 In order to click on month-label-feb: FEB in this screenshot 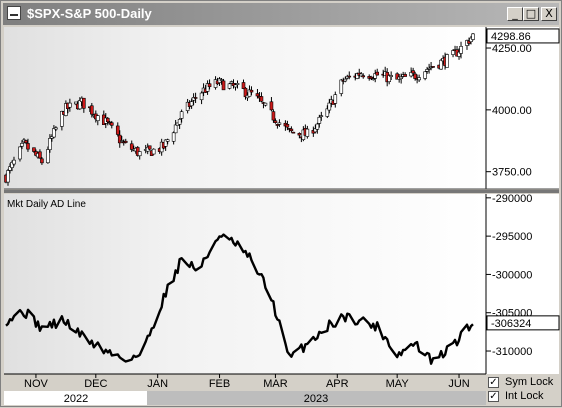, I will do `click(219, 384)`.